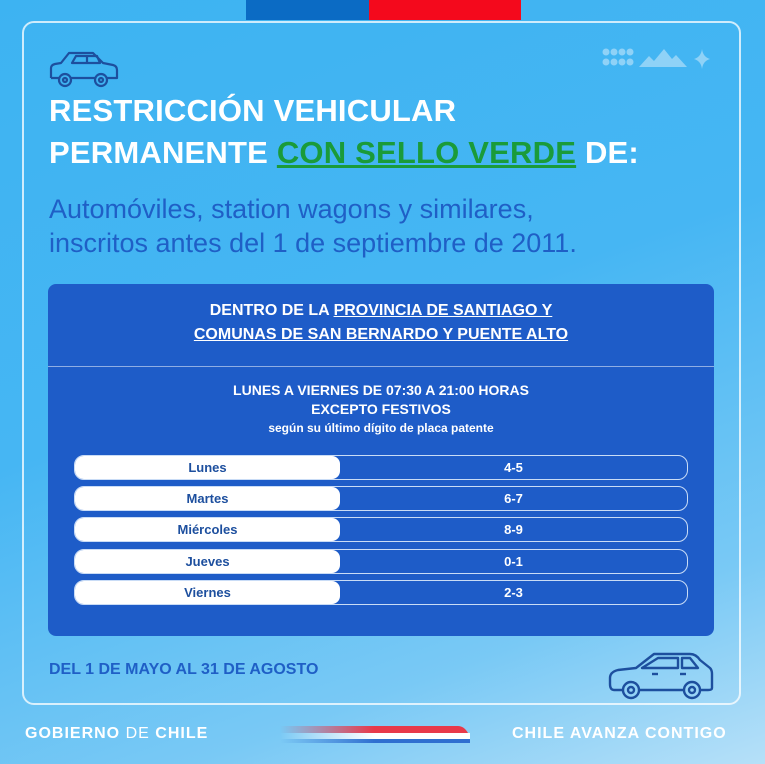  I want to click on digits-cell: 2-3, so click(513, 592).